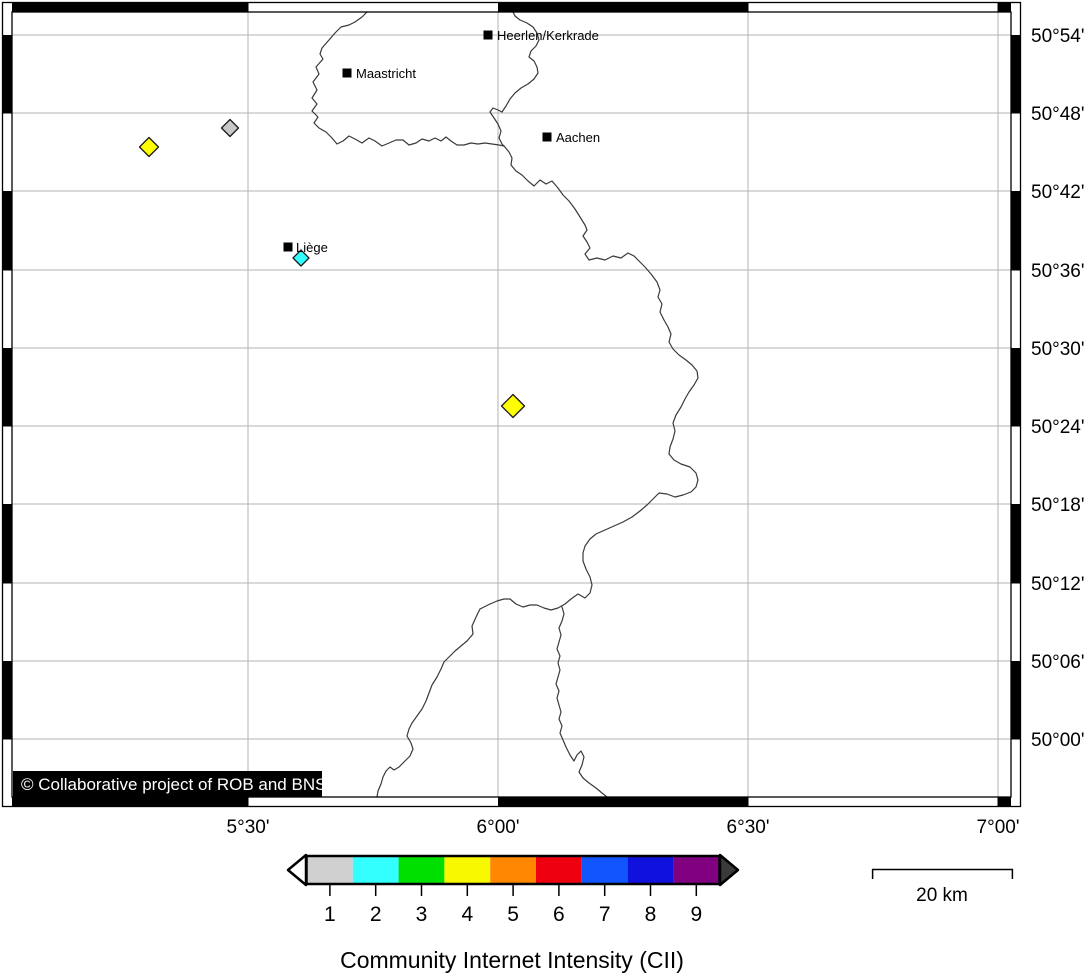  Describe the element at coordinates (1058, 349) in the screenshot. I see `lat-label: 50°30'` at that location.